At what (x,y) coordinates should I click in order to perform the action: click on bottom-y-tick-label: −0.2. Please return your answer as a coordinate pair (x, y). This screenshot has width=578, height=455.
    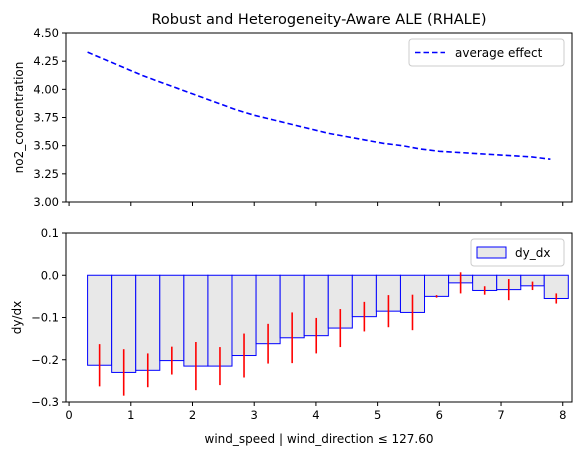
    Looking at the image, I should click on (45, 360).